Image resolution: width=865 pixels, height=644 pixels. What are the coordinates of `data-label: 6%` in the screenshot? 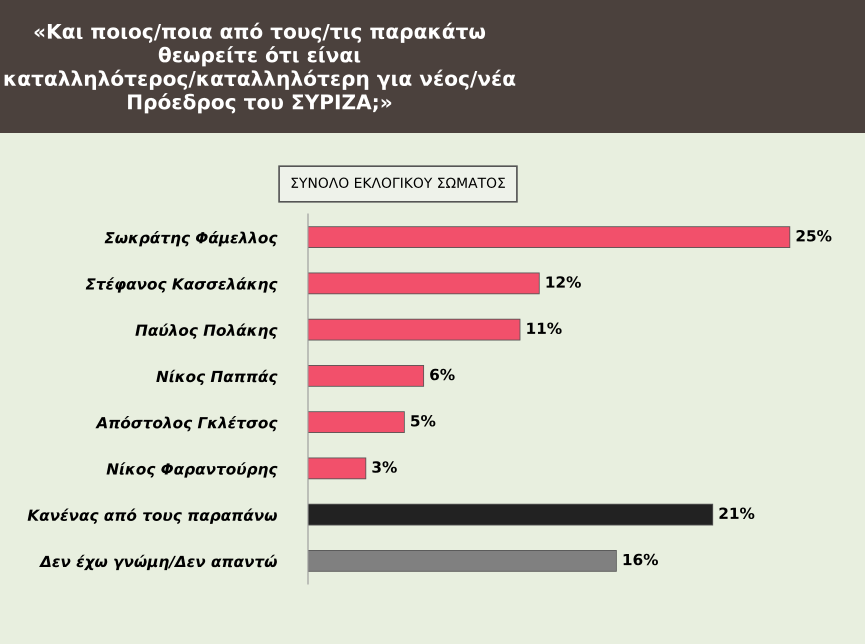 It's located at (442, 374).